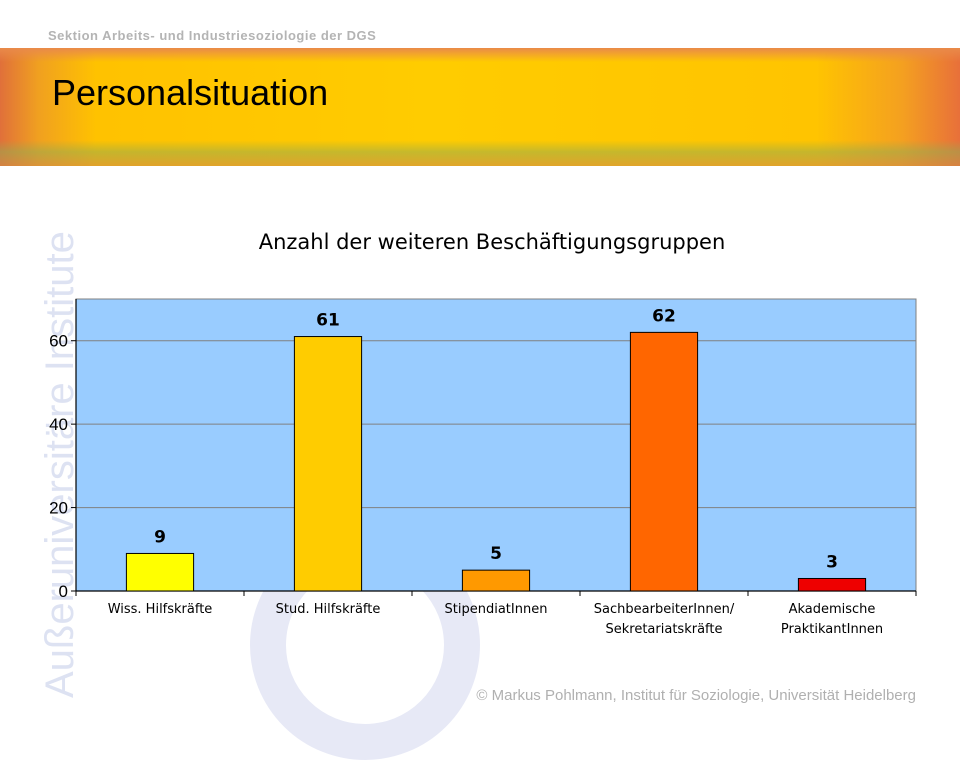 The height and width of the screenshot is (760, 960). What do you see at coordinates (328, 321) in the screenshot?
I see `data-label: 61` at bounding box center [328, 321].